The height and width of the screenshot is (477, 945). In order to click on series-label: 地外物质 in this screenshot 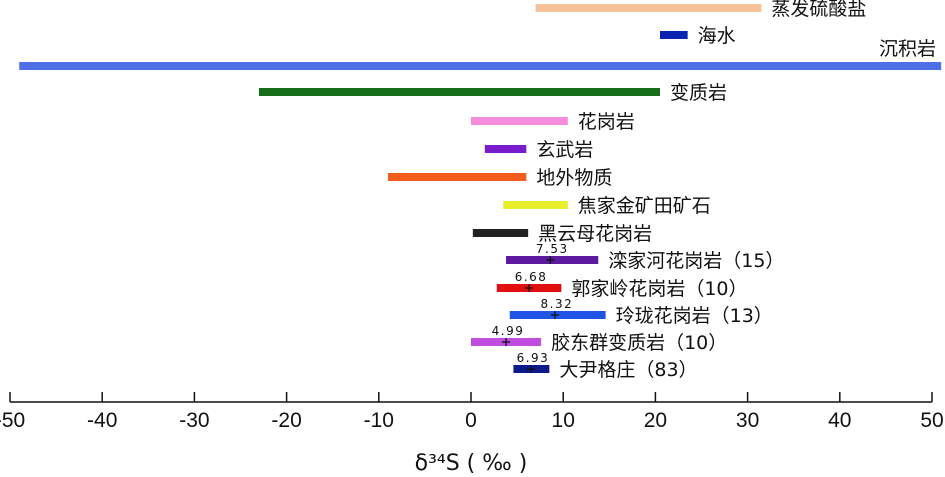, I will do `click(574, 178)`.